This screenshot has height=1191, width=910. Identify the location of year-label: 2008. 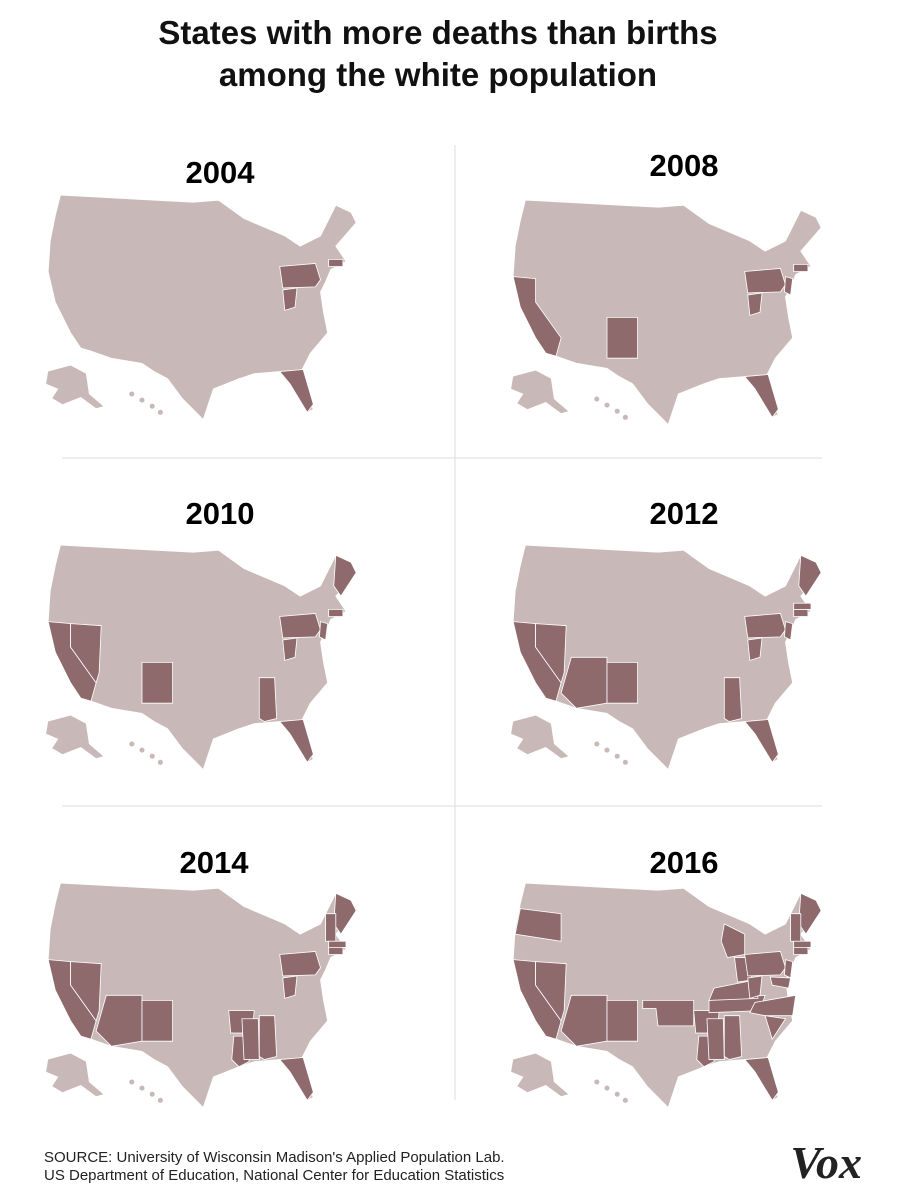
(684, 165).